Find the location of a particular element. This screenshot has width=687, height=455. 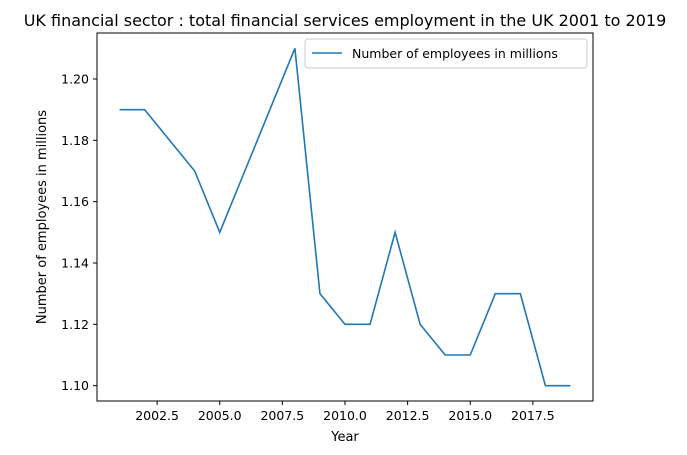

y-axis-label: Number of employees in millions is located at coordinates (42, 217).